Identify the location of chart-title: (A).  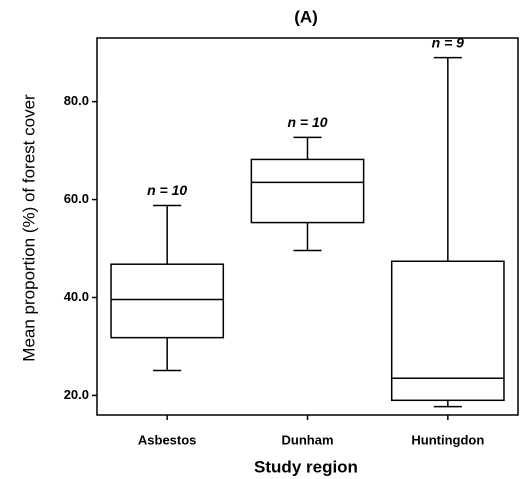
(306, 16).